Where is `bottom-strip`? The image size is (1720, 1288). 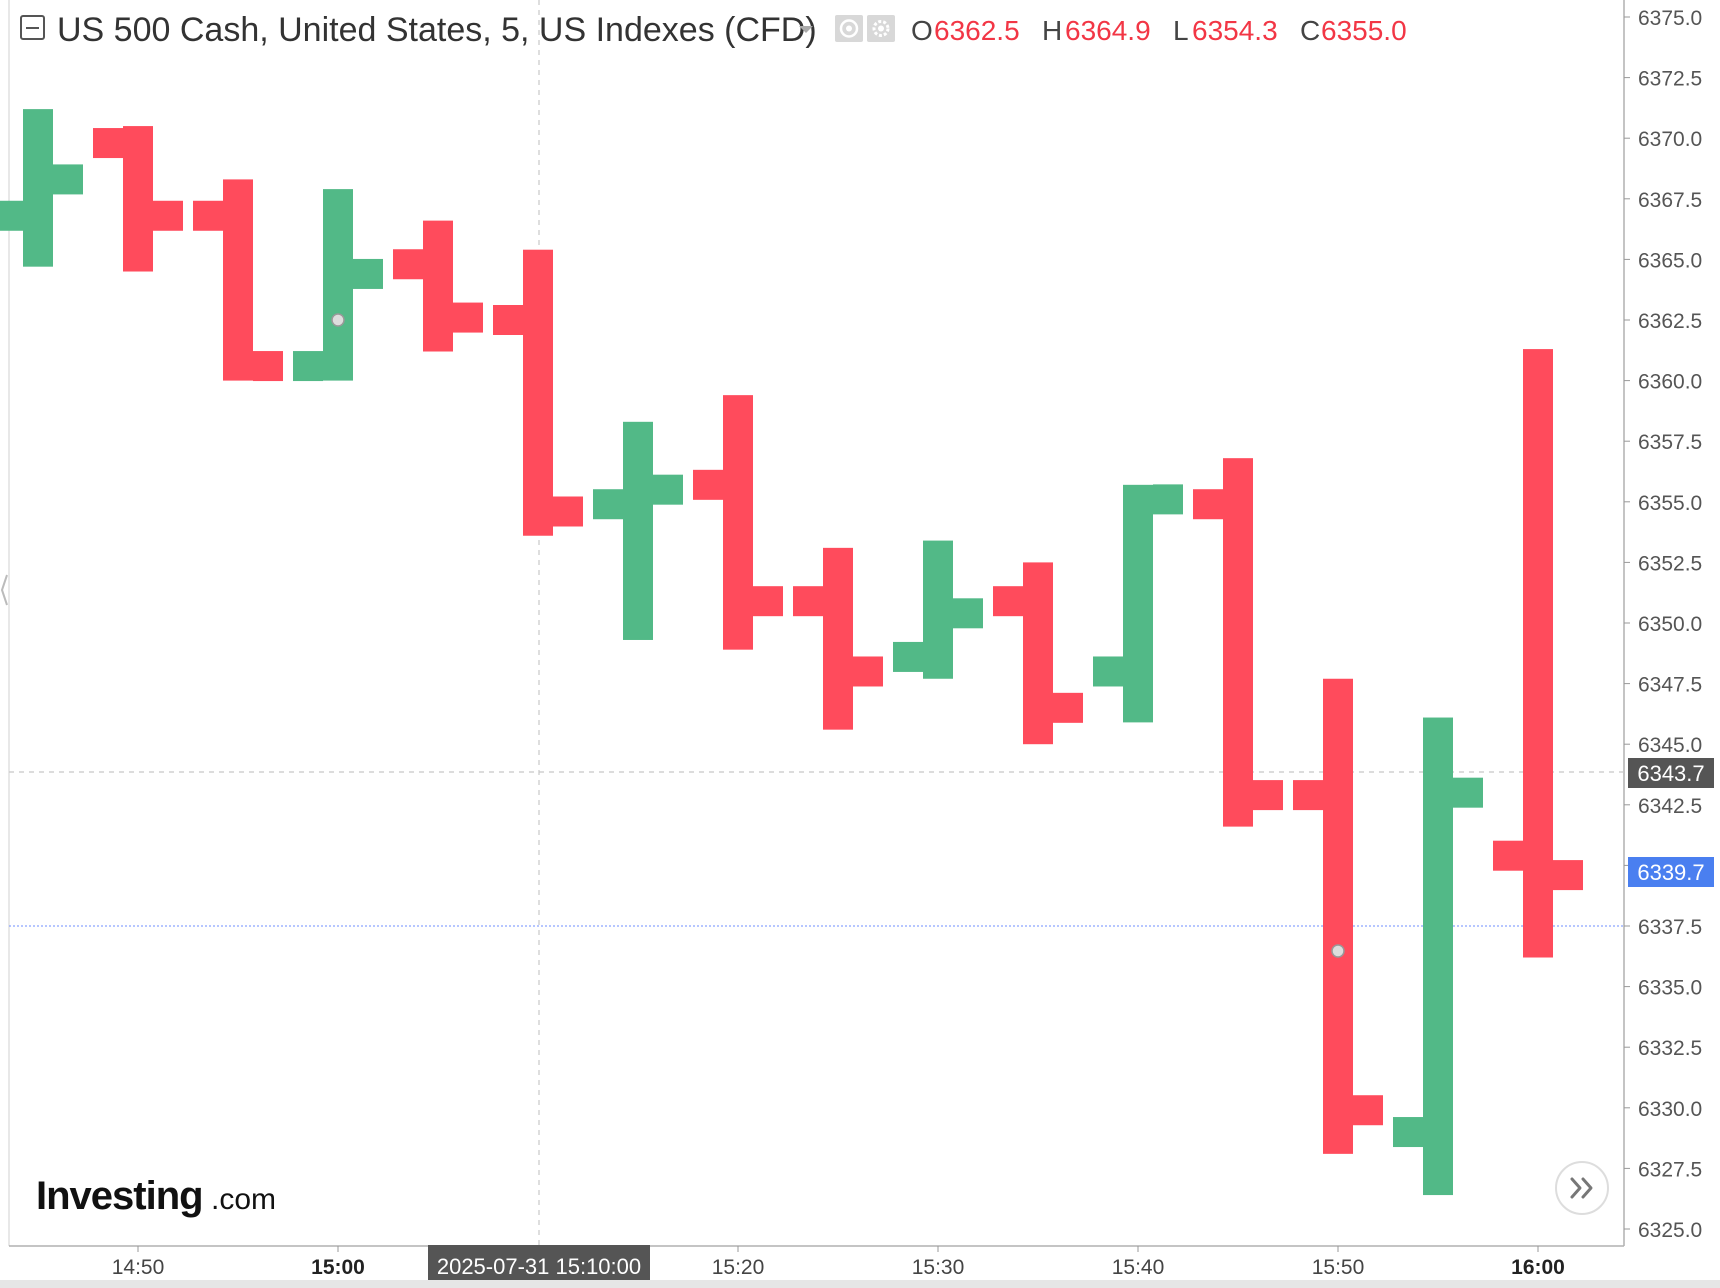 bottom-strip is located at coordinates (860, 1284).